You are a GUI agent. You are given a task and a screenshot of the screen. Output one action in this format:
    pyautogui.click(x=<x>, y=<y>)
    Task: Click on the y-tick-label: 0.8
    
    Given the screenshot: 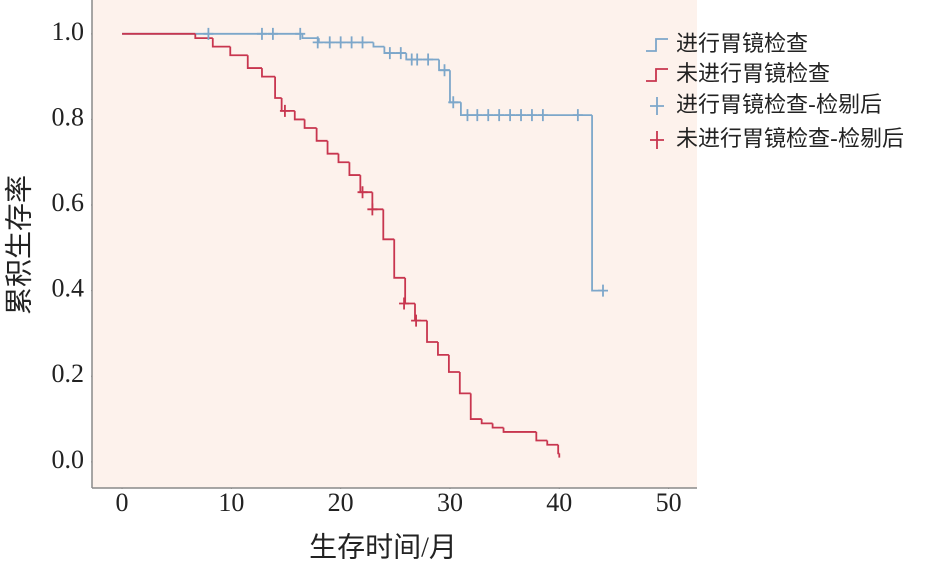 What is the action you would take?
    pyautogui.click(x=68, y=116)
    